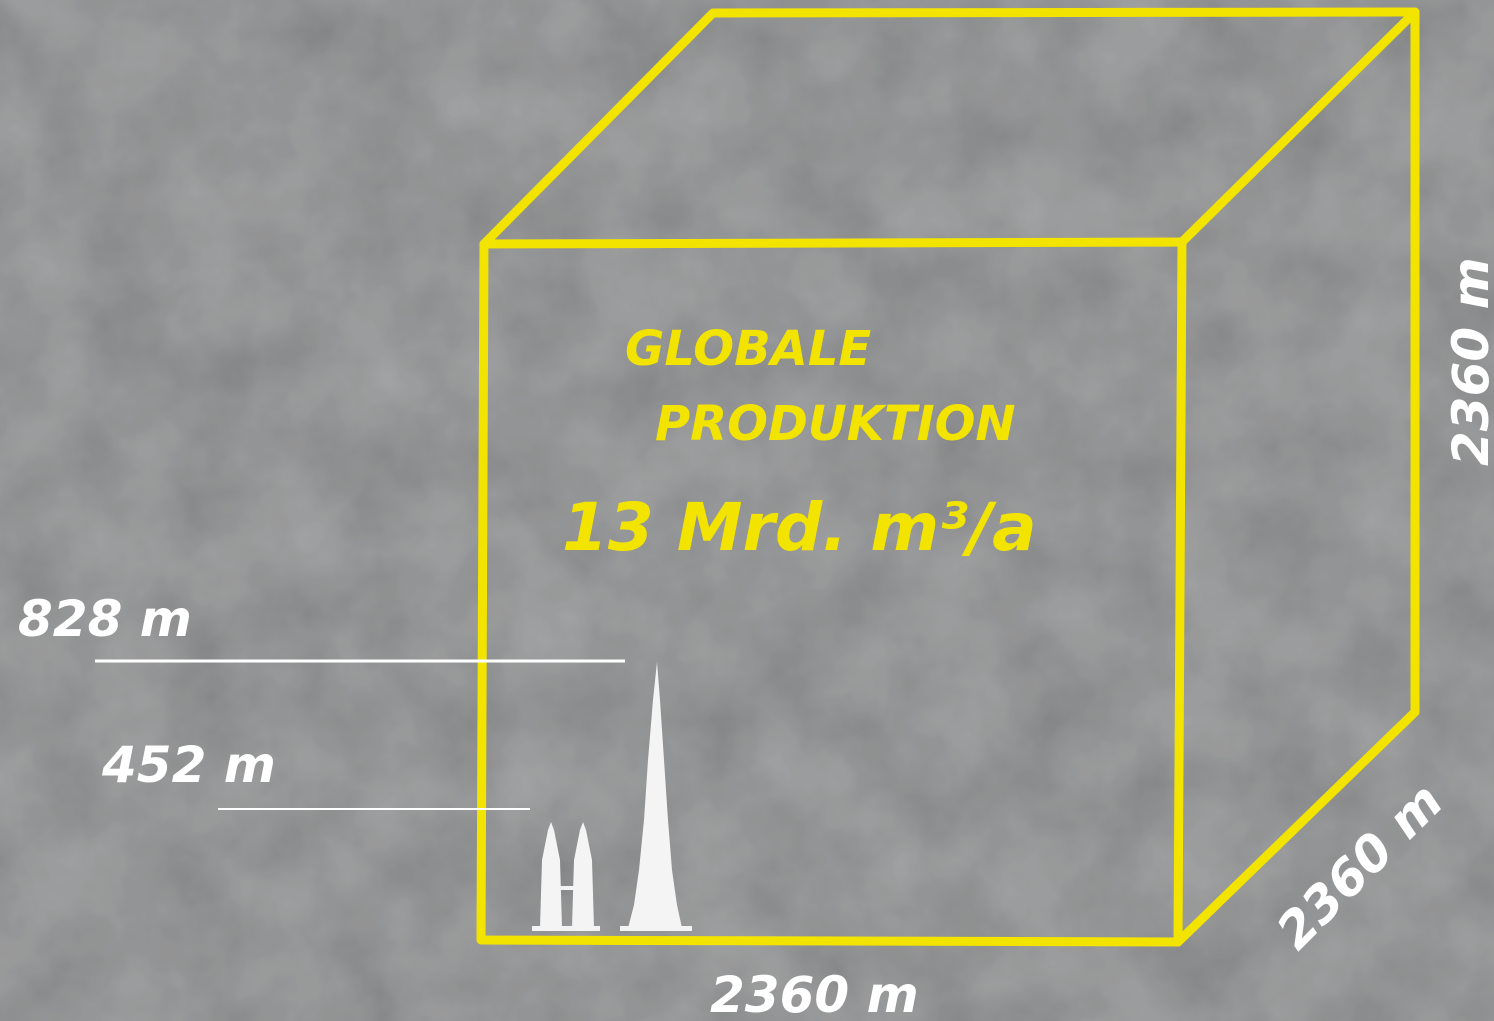 This screenshot has height=1021, width=1494. What do you see at coordinates (748, 349) in the screenshot?
I see `title-line-1: GLOBALE` at bounding box center [748, 349].